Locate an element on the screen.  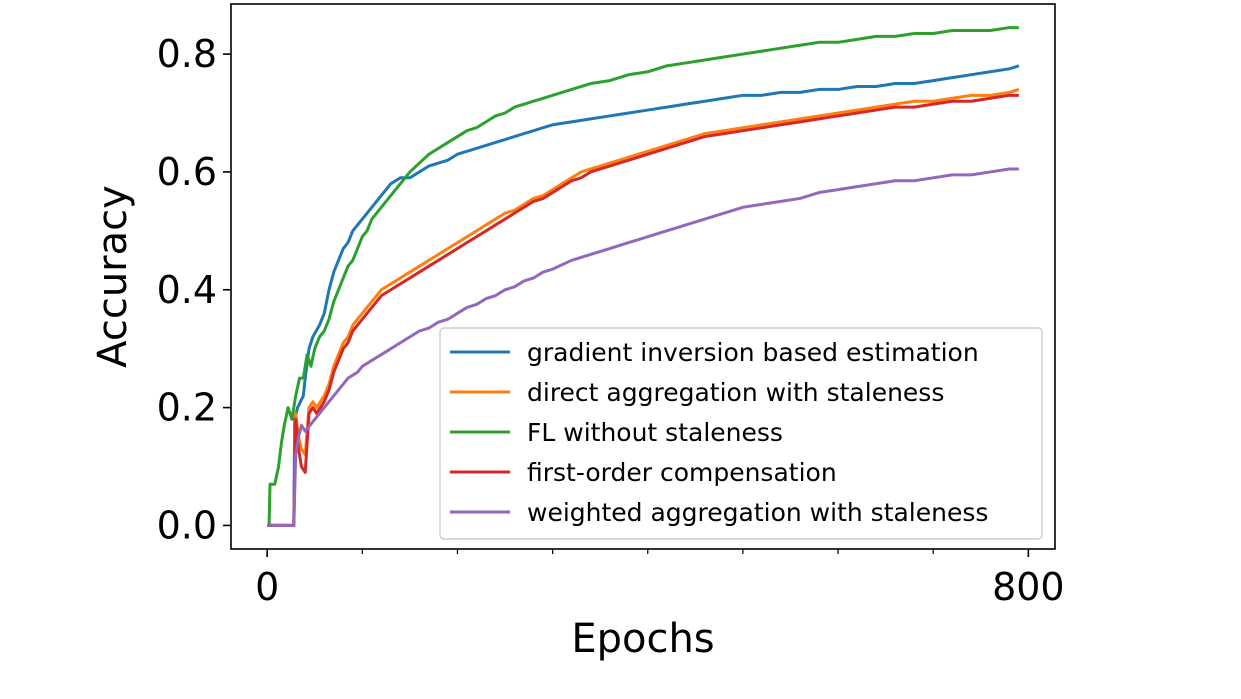
legend-label: weighted aggregation with staleness is located at coordinates (757, 512).